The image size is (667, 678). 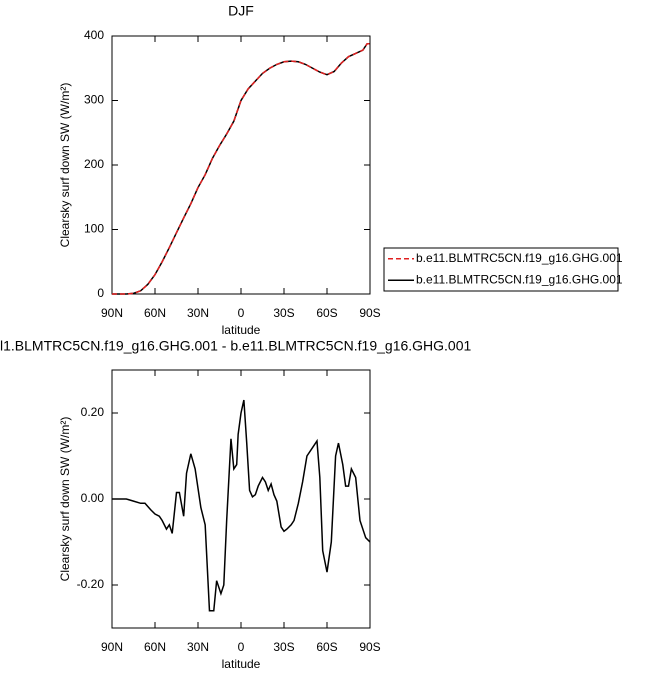 What do you see at coordinates (94, 35) in the screenshot?
I see `y-tick-label: 400` at bounding box center [94, 35].